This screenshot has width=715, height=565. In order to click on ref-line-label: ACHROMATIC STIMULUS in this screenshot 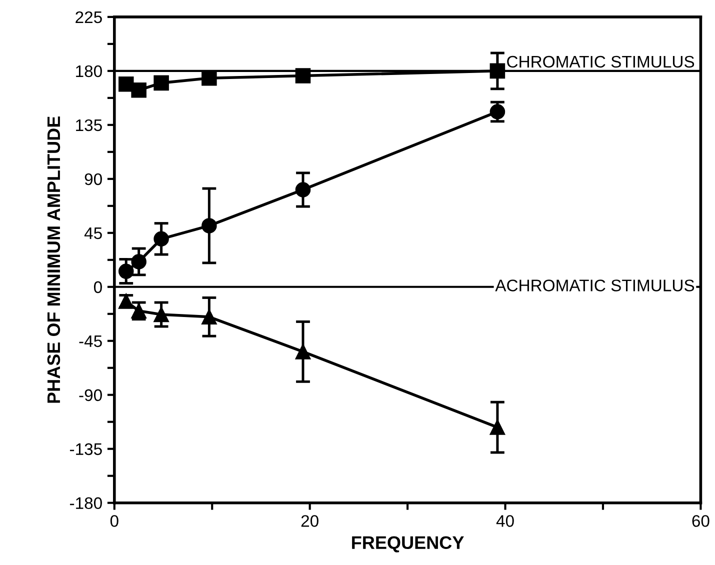, I will do `click(594, 286)`.